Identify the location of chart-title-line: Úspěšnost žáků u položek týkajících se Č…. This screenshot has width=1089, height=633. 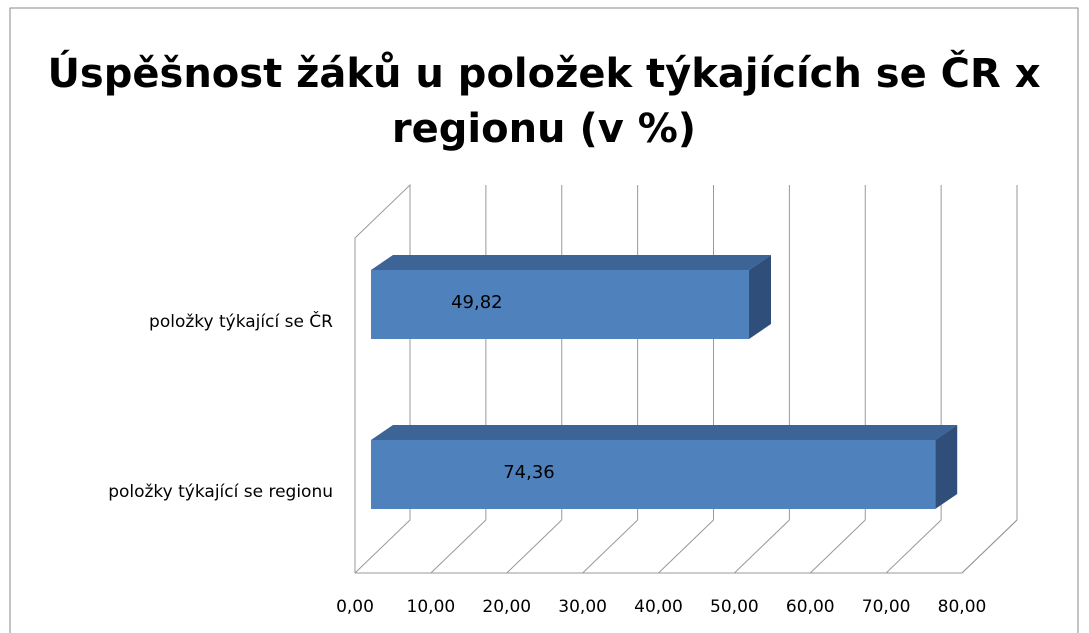
(543, 73).